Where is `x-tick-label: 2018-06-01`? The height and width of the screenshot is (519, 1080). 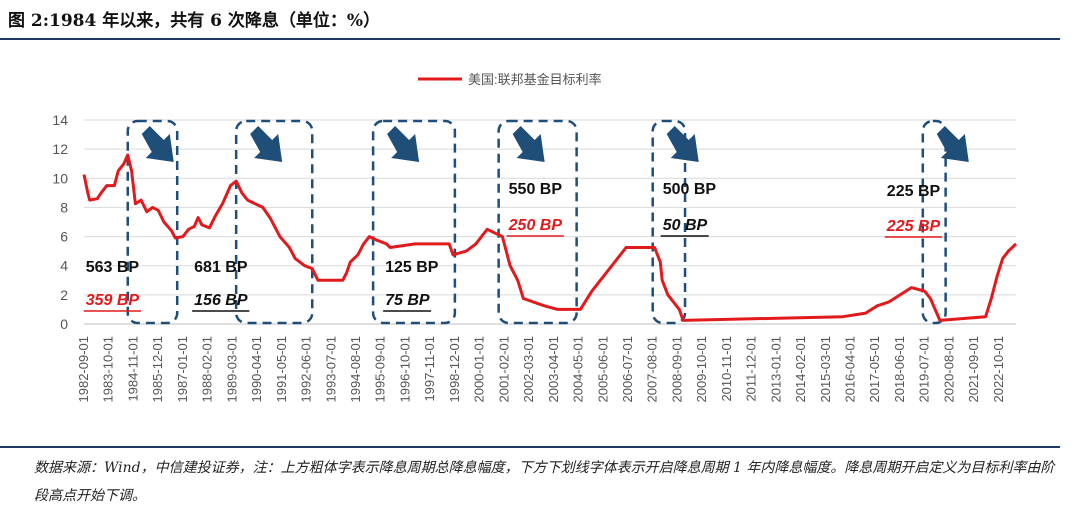 x-tick-label: 2018-06-01 is located at coordinates (899, 369).